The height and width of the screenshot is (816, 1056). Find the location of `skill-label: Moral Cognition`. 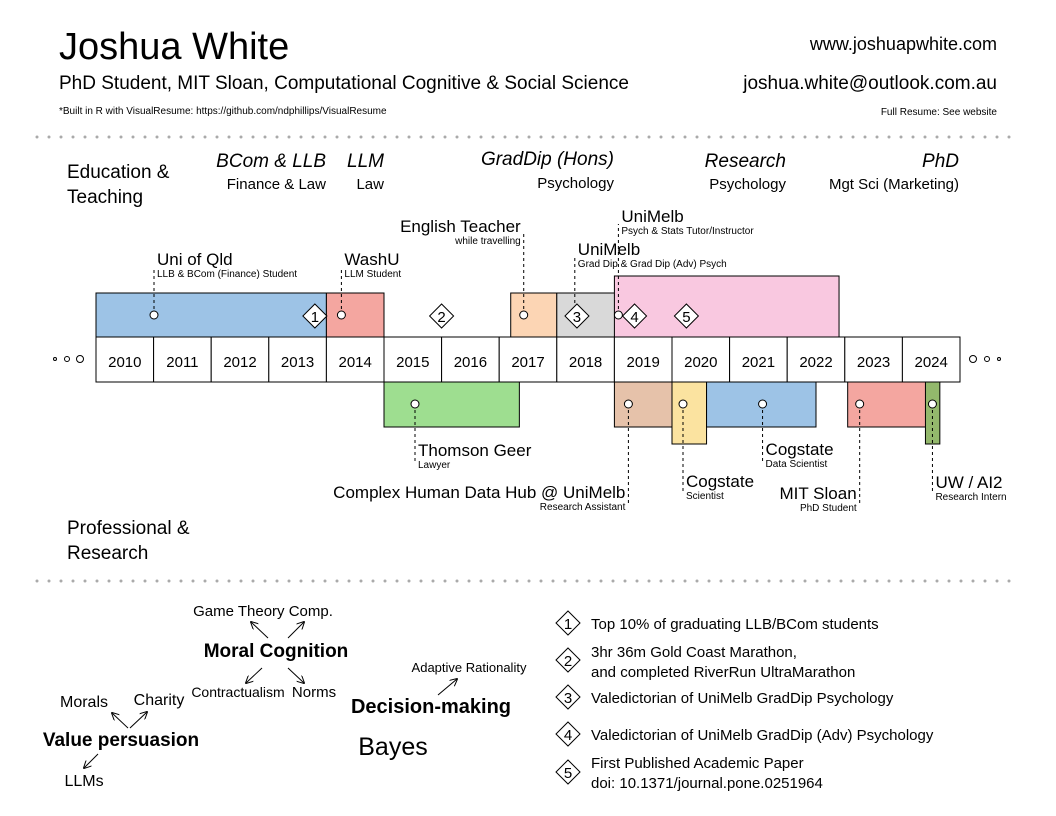

skill-label: Moral Cognition is located at coordinates (276, 651).